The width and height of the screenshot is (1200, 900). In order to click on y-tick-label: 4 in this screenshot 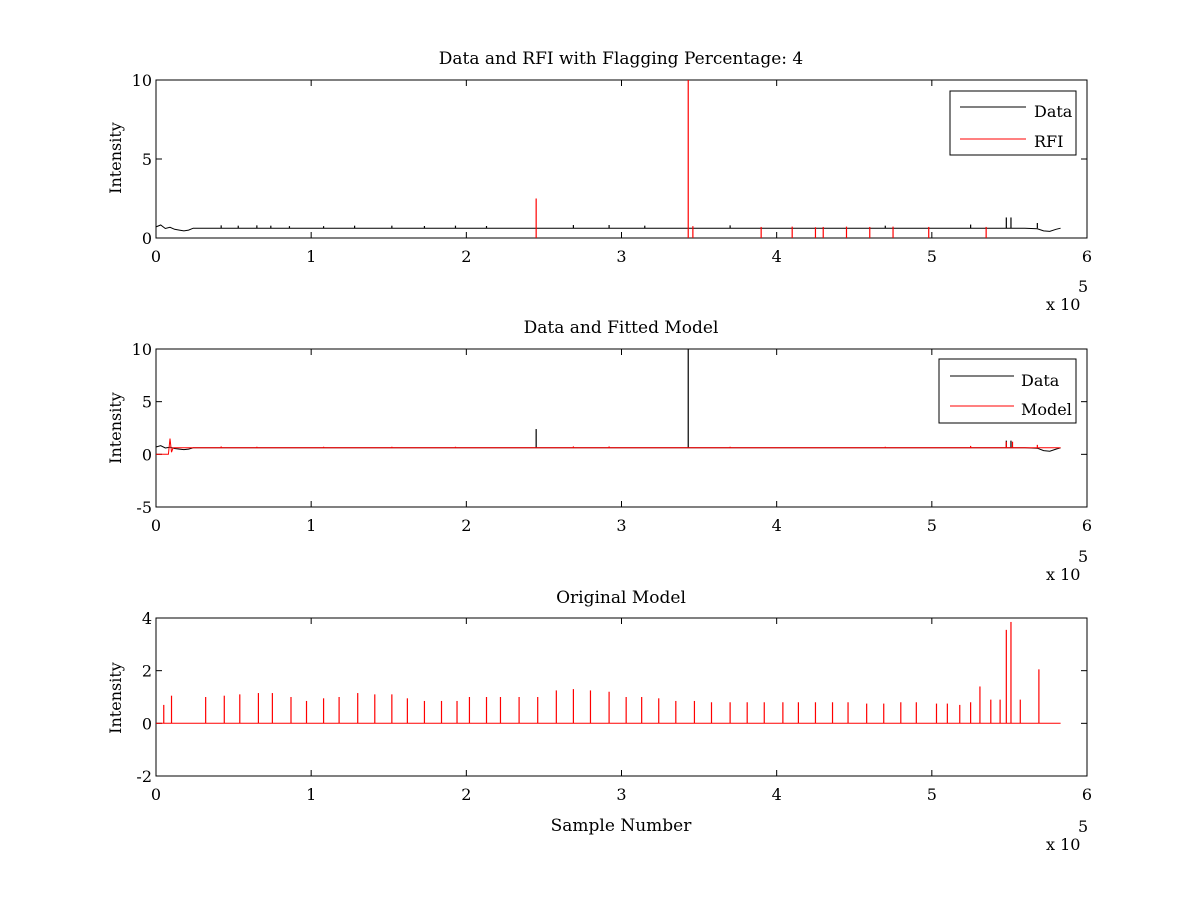, I will do `click(147, 618)`.